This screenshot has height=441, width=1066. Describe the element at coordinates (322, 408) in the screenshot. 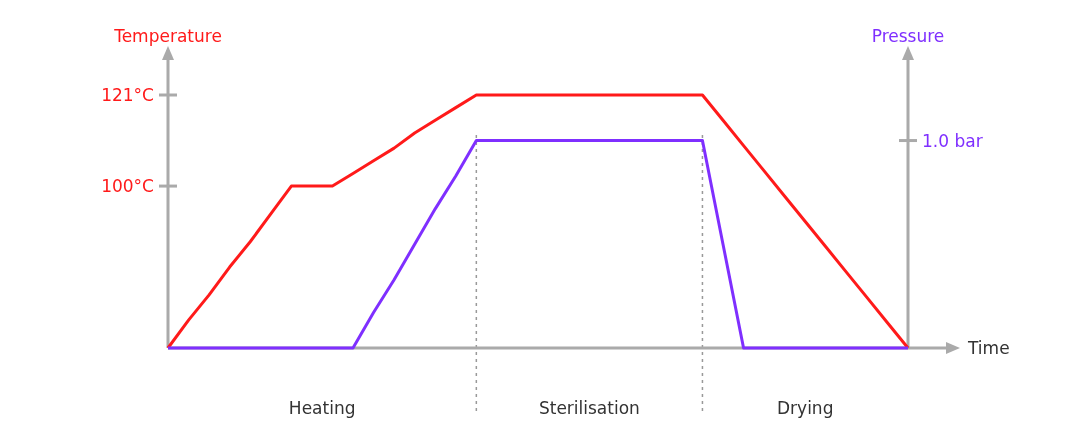

I see `text: Heating` at that location.